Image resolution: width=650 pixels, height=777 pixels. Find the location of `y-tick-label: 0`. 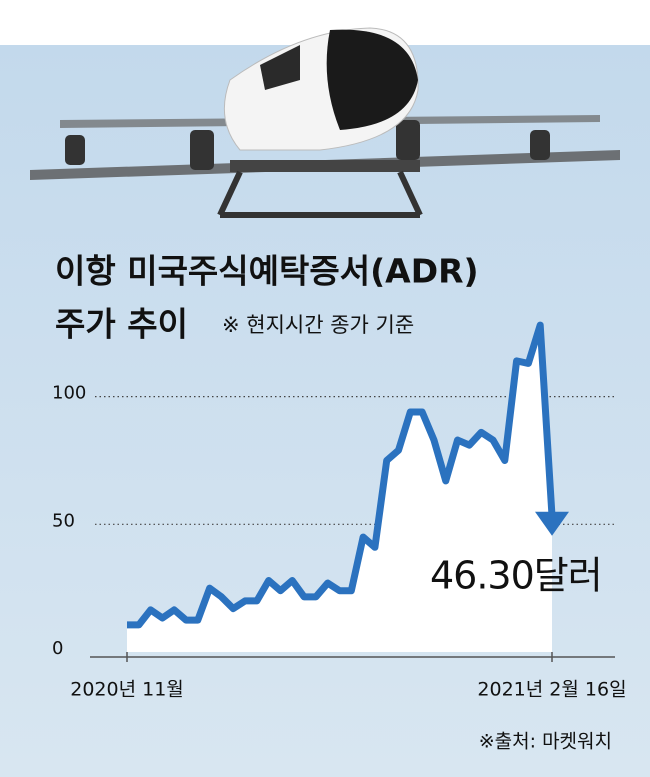

y-tick-label: 0 is located at coordinates (57, 648).